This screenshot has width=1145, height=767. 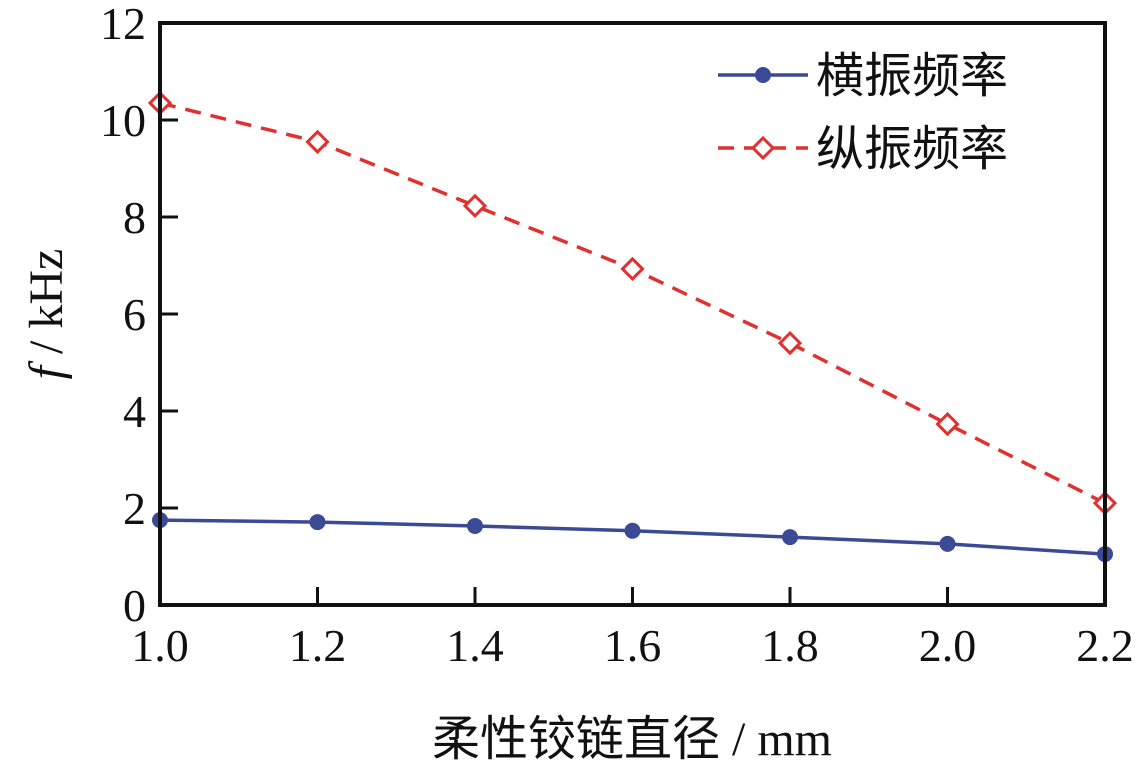 What do you see at coordinates (134, 314) in the screenshot?
I see `y-tick-label: 6` at bounding box center [134, 314].